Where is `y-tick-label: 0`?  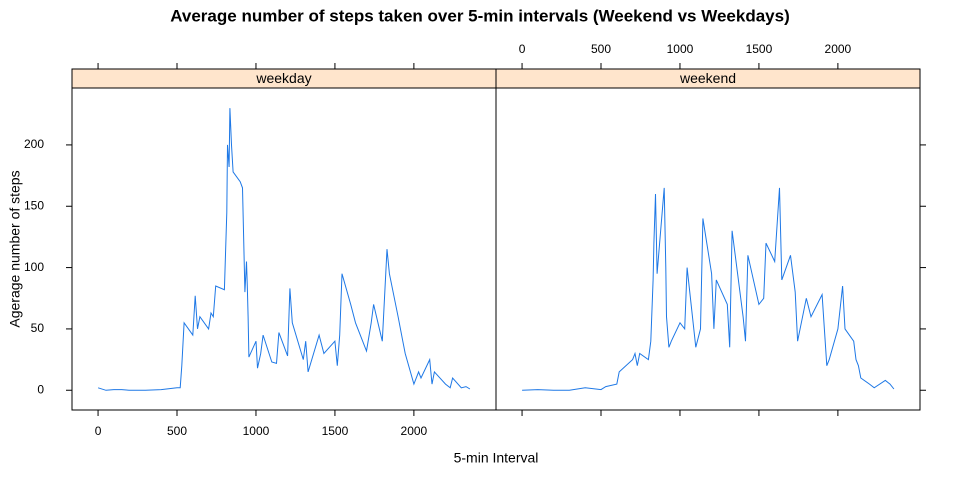
y-tick-label: 0 is located at coordinates (40, 389).